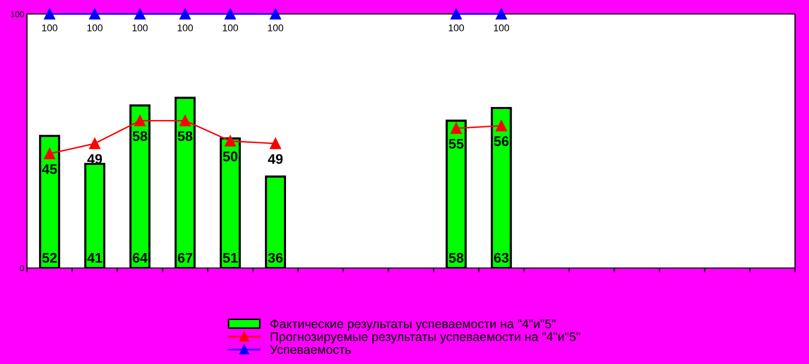 This screenshot has width=809, height=364. Describe the element at coordinates (230, 157) in the screenshot. I see `data-label: 50` at that location.